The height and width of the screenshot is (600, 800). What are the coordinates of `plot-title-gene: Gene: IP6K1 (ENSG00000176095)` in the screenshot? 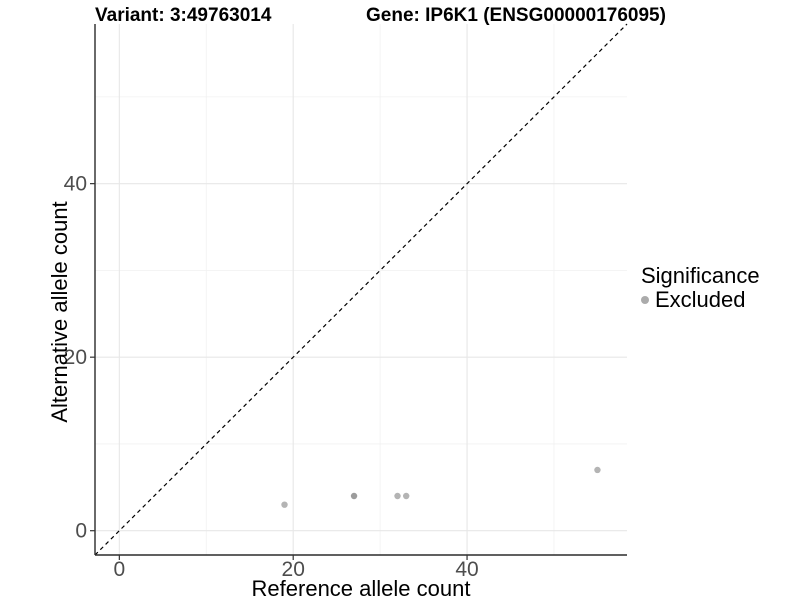 It's located at (516, 15).